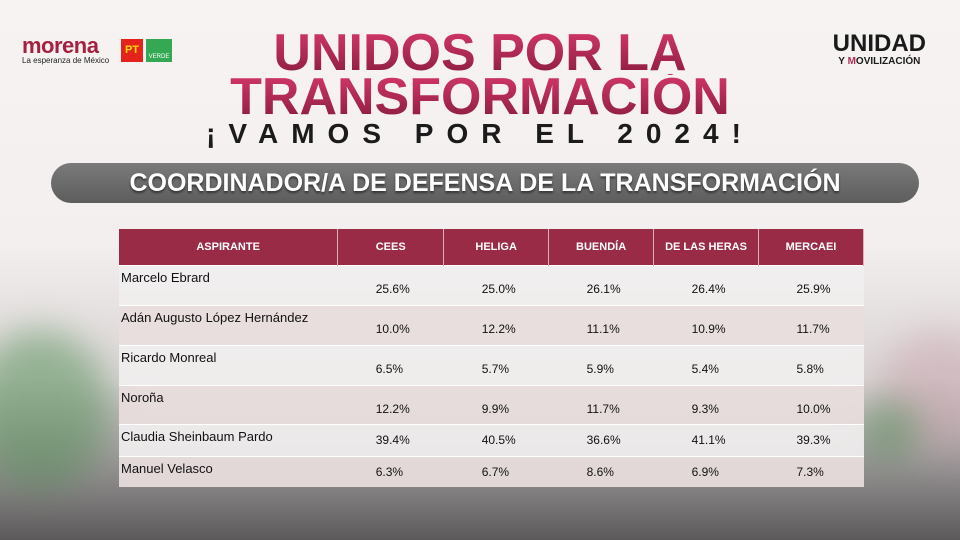  Describe the element at coordinates (811, 247) in the screenshot. I see `column-header: MERCAEI` at that location.